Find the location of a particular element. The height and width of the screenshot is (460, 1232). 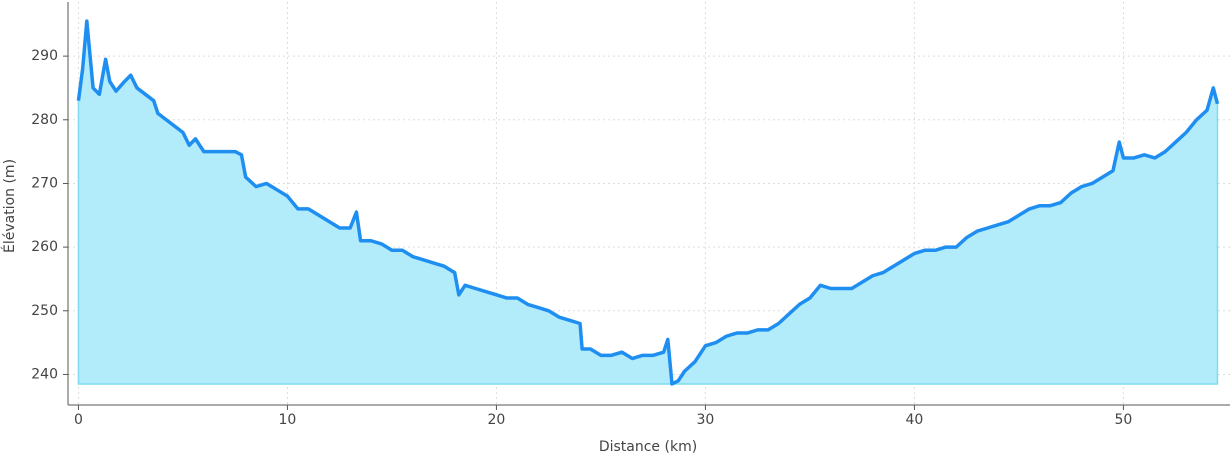

x-axis-label: Distance (km) is located at coordinates (648, 447).